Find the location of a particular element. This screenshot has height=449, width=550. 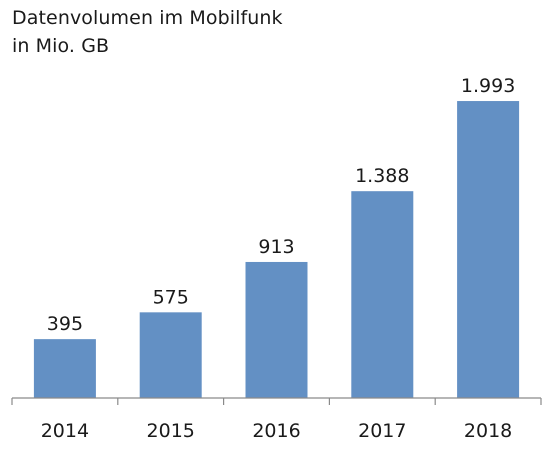

value-label-2017: 1.388 is located at coordinates (382, 176).